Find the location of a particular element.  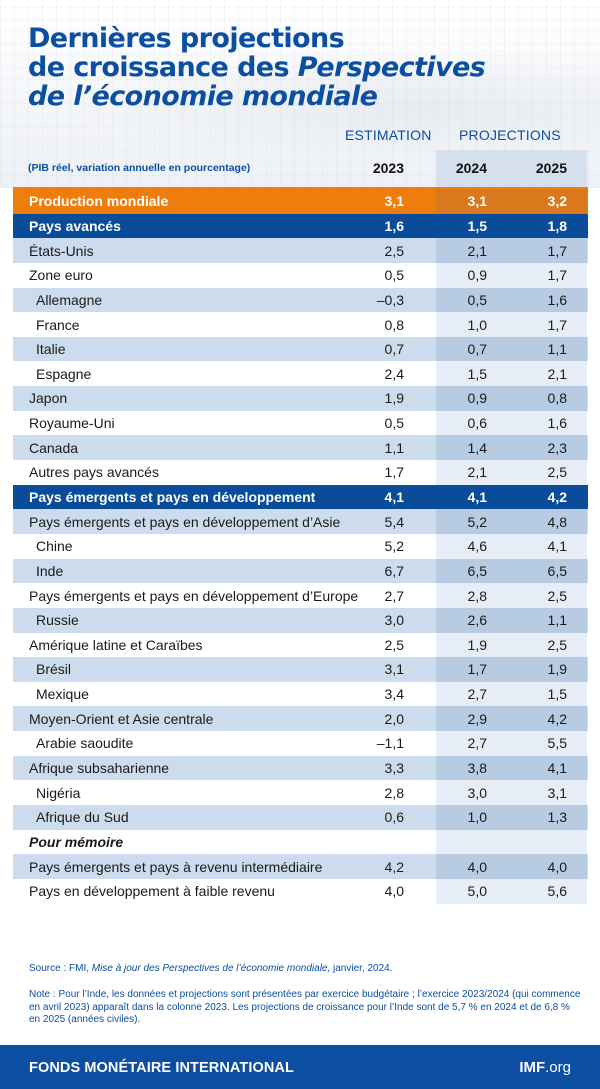

year-header-2024: 2024 is located at coordinates (471, 168).